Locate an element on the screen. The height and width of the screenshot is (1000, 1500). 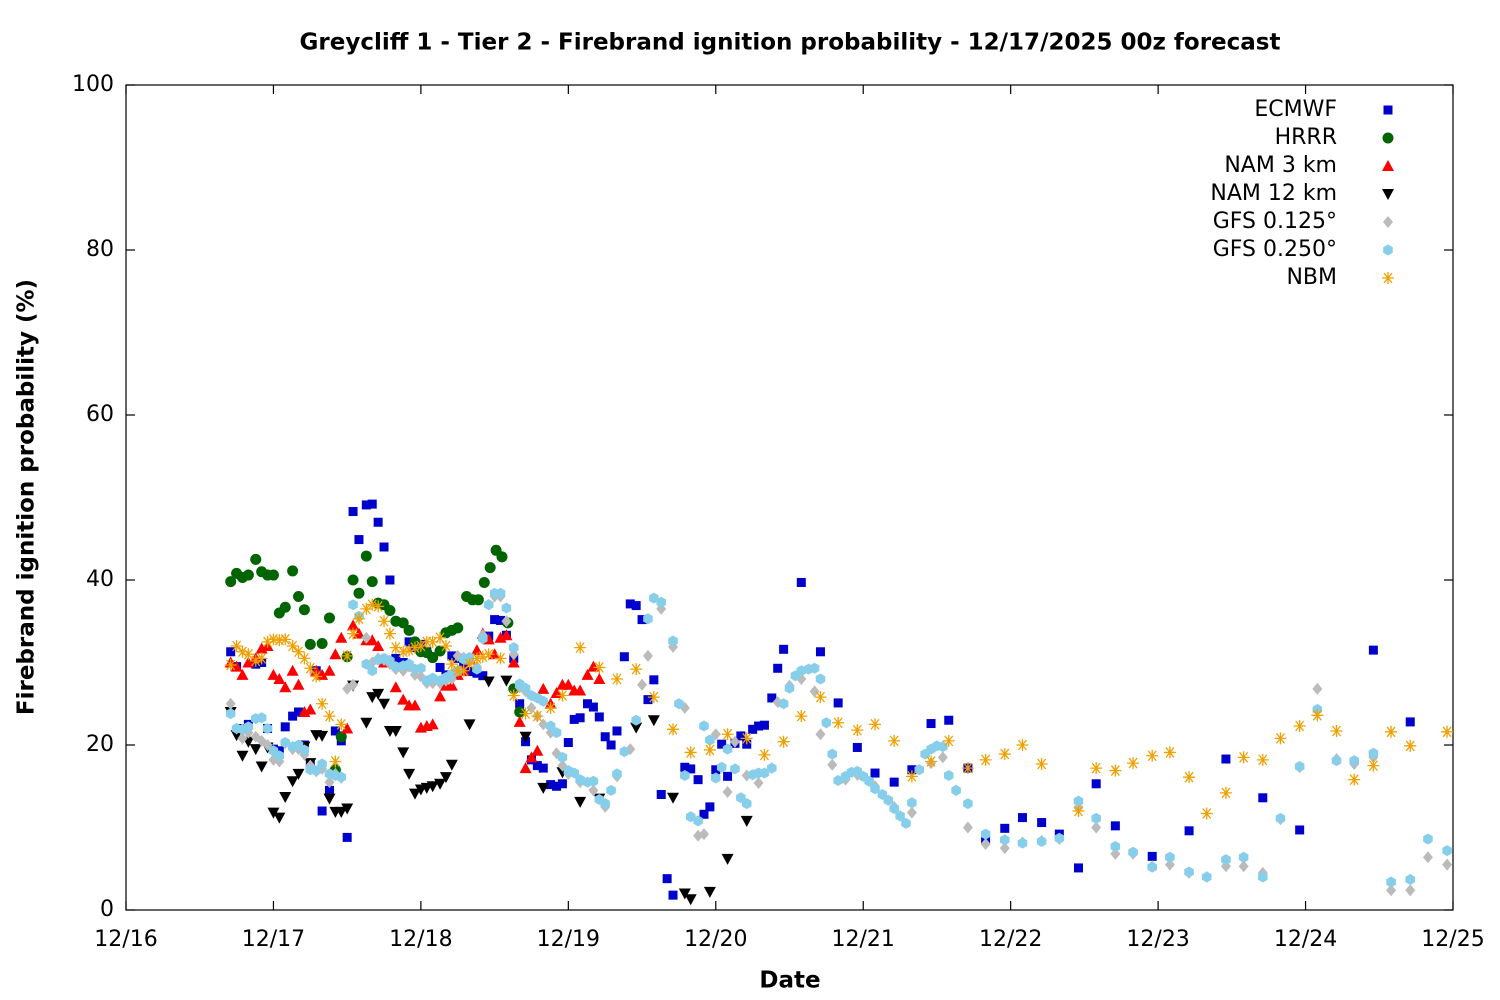
legend-label: NAM 3 km is located at coordinates (1280, 165).